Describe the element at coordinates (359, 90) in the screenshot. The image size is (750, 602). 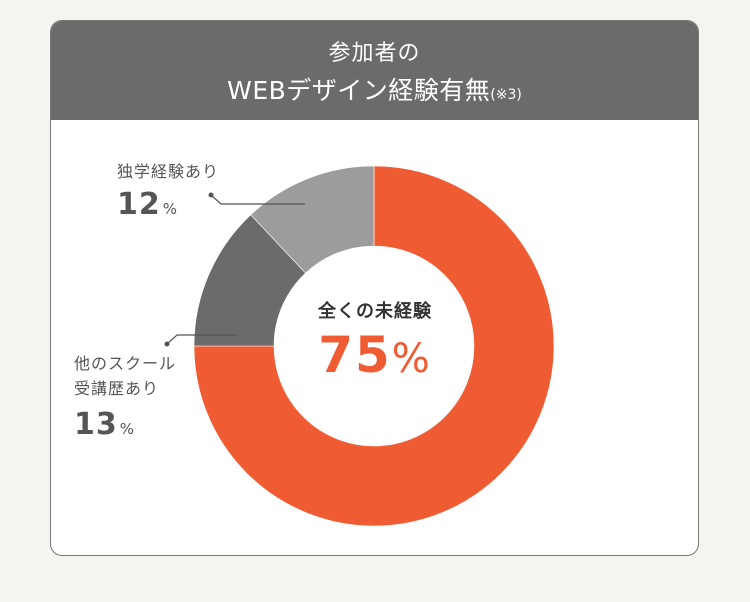
I see `chart-title-main: WEBデザイン経験有無` at that location.